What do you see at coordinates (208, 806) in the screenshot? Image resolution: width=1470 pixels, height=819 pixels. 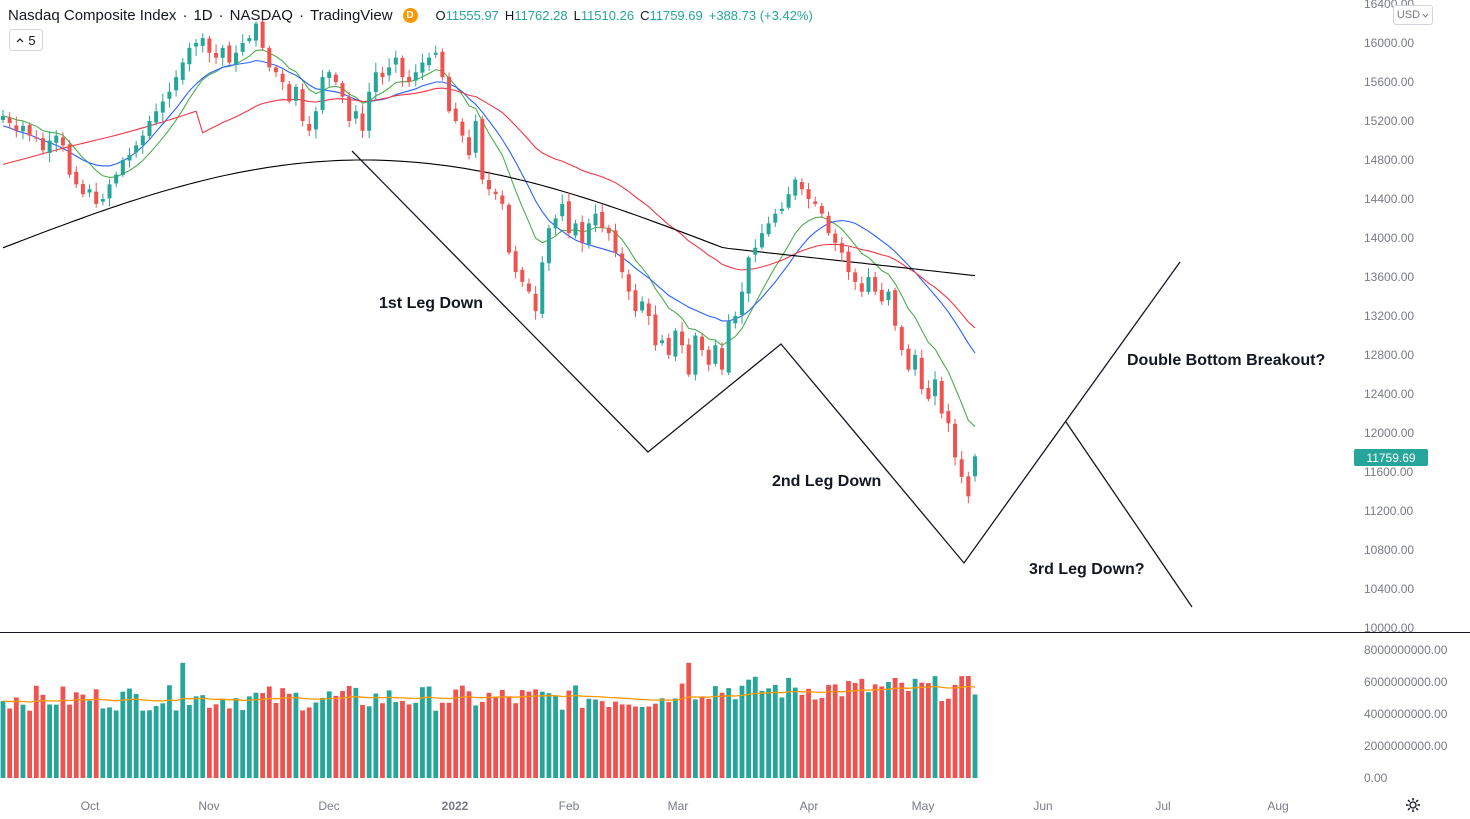 I see `time-tick: Nov` at bounding box center [208, 806].